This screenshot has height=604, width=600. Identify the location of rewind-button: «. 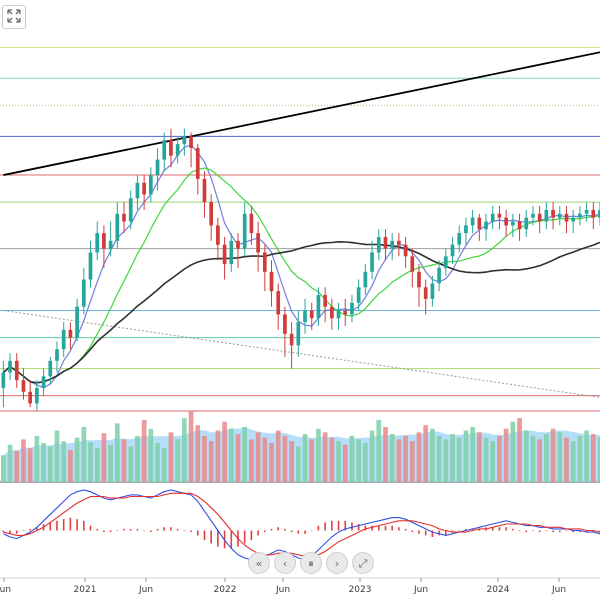
(259, 563).